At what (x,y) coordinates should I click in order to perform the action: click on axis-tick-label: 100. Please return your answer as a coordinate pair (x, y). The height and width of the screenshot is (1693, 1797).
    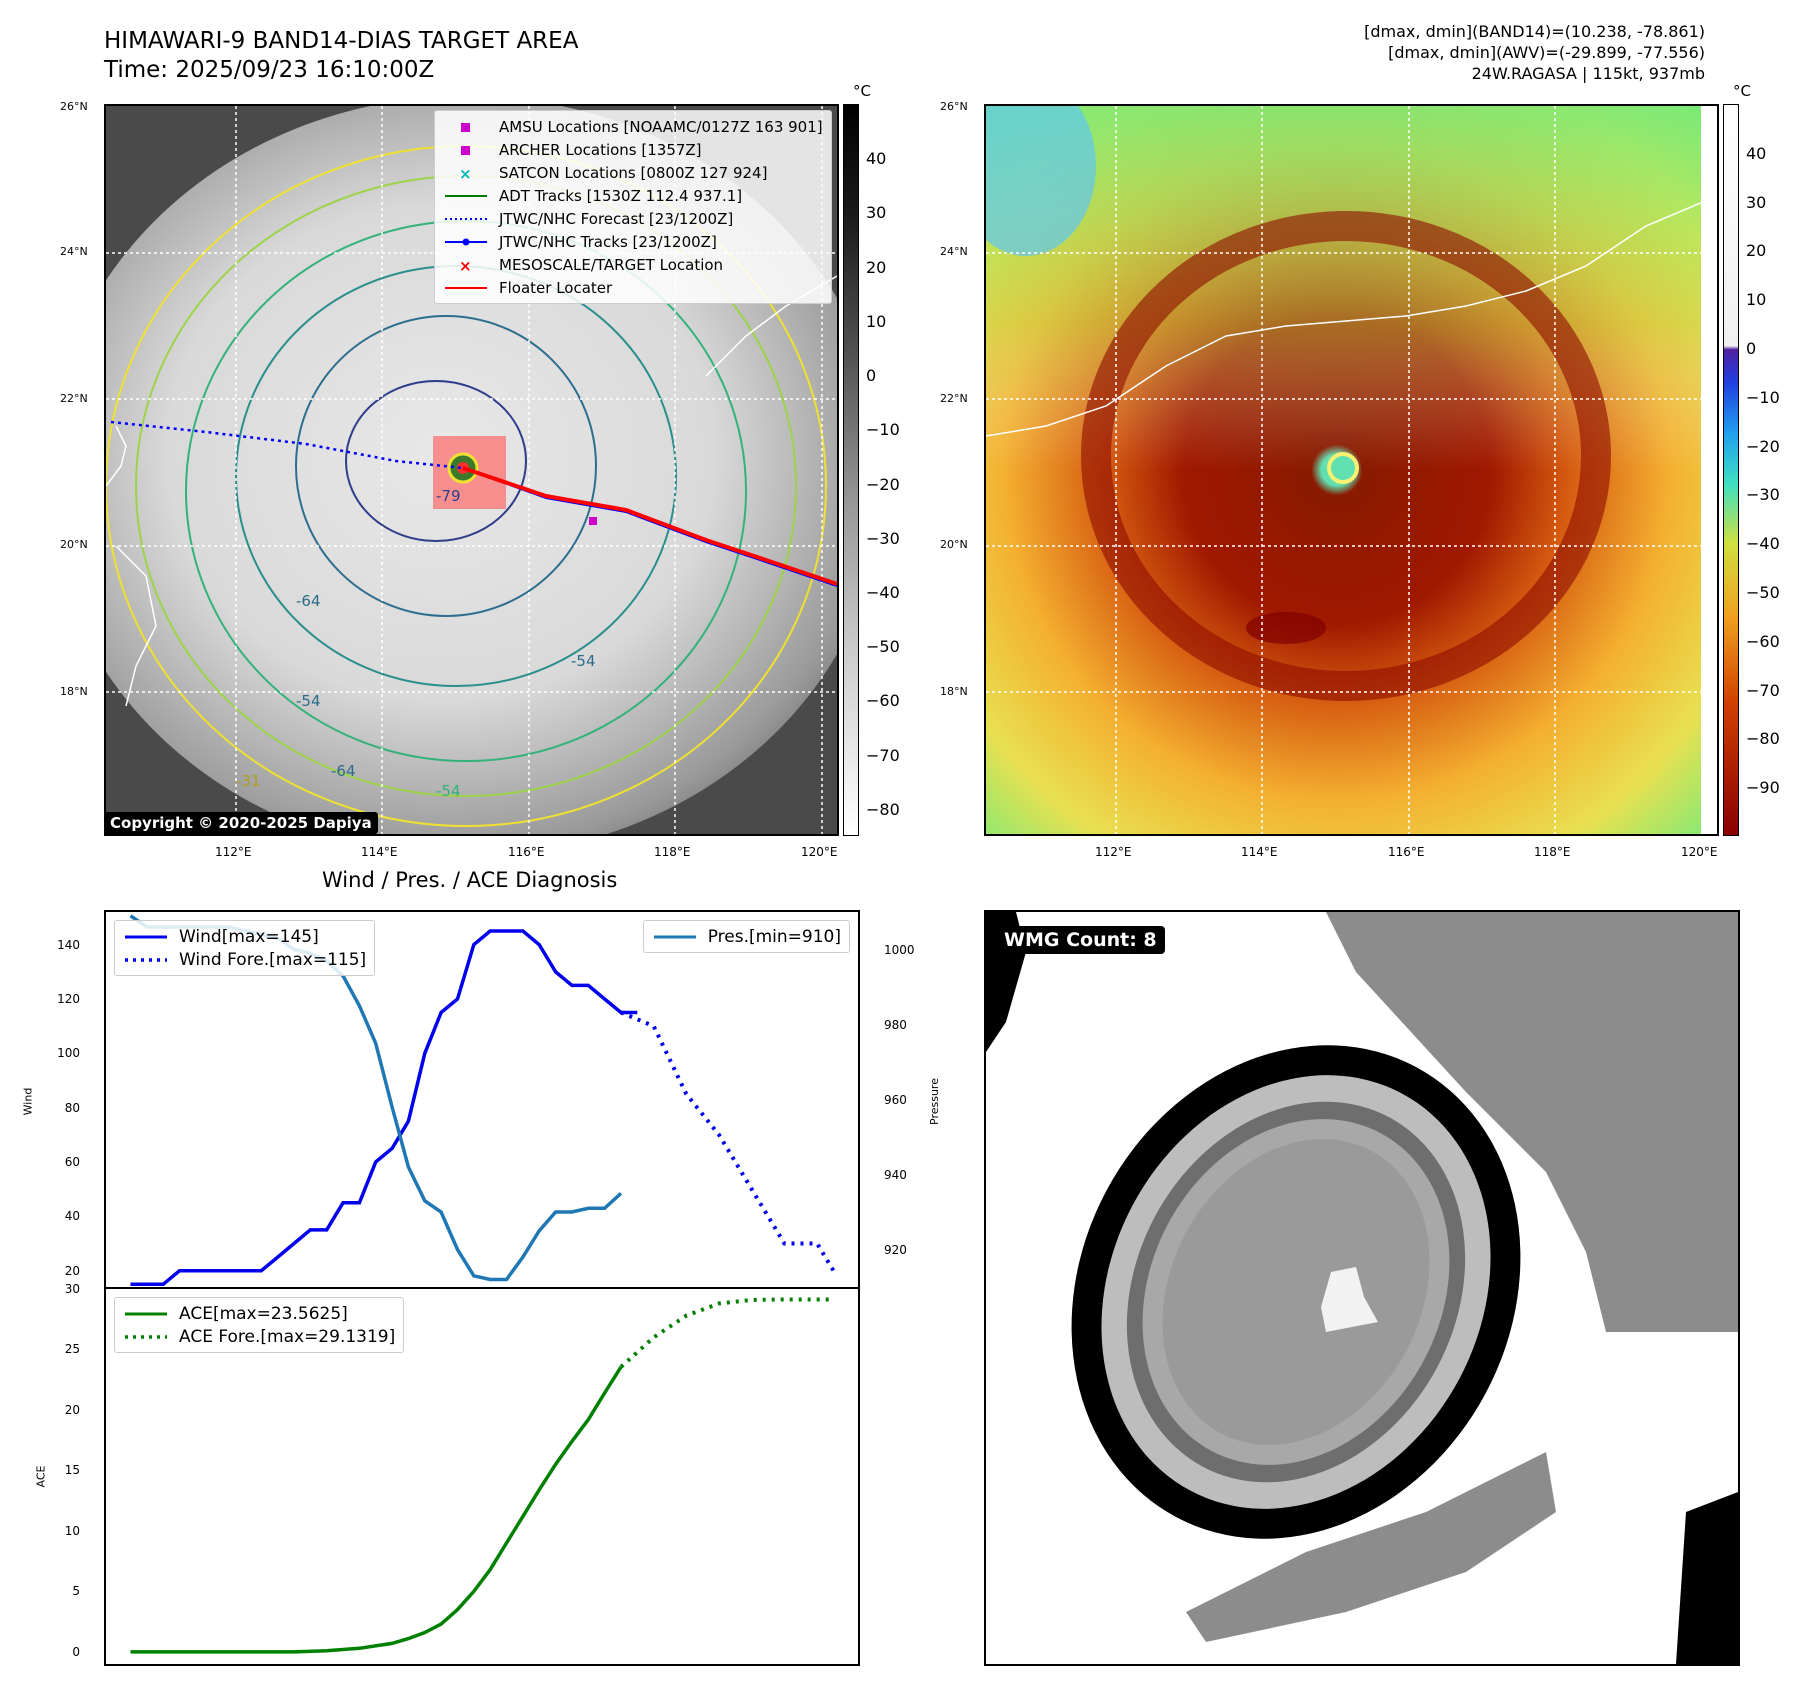
    Looking at the image, I should click on (68, 1053).